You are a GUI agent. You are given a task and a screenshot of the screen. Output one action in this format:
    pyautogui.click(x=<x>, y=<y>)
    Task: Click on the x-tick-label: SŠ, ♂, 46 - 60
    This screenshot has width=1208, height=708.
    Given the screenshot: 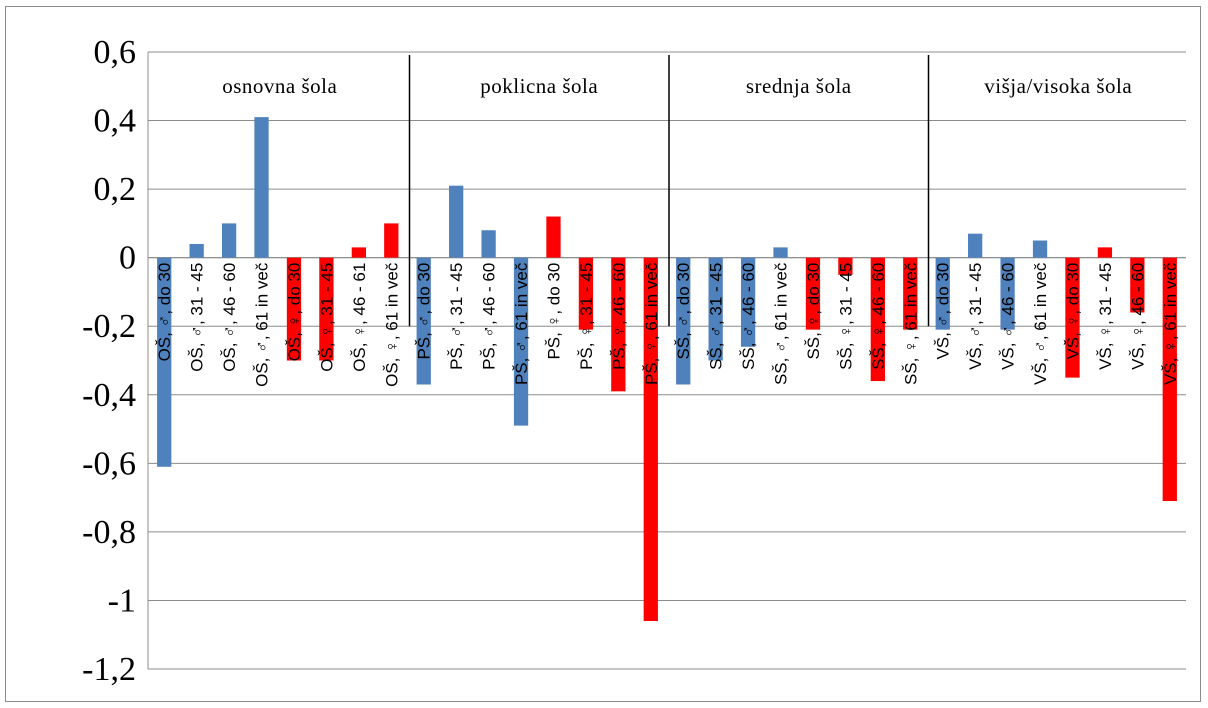 What is the action you would take?
    pyautogui.click(x=748, y=316)
    